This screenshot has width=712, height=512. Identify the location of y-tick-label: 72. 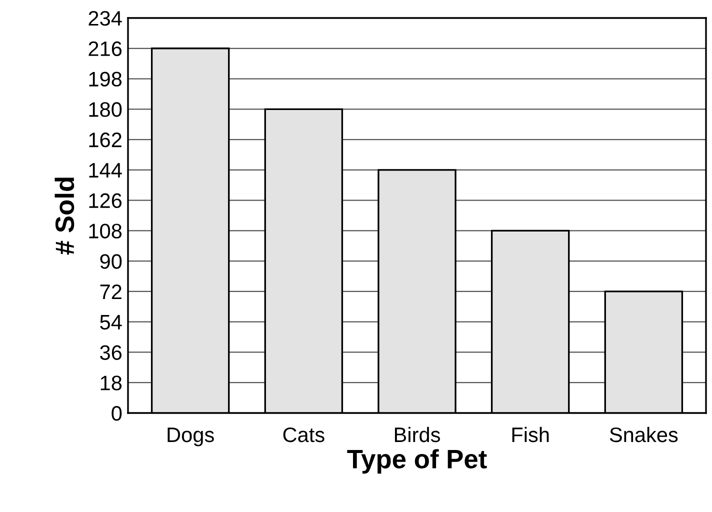
(111, 292).